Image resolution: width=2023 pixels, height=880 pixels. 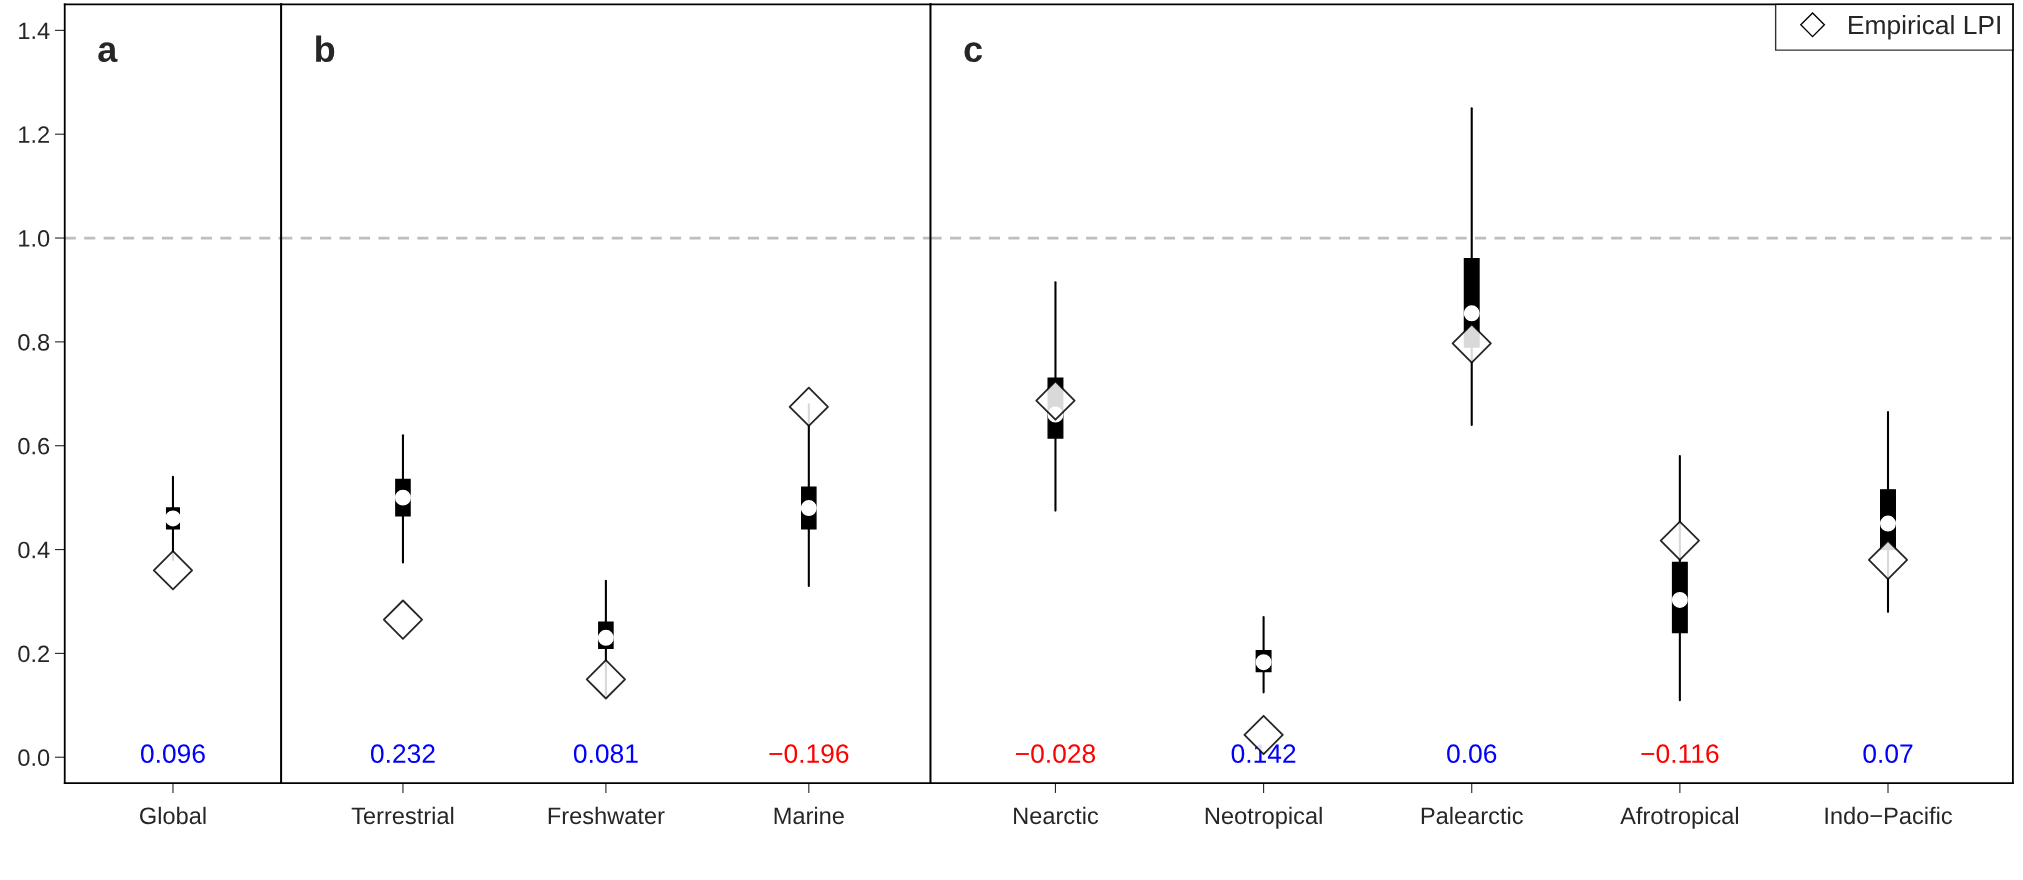 What do you see at coordinates (1679, 817) in the screenshot?
I see `x-tick-label: Afrotropical` at bounding box center [1679, 817].